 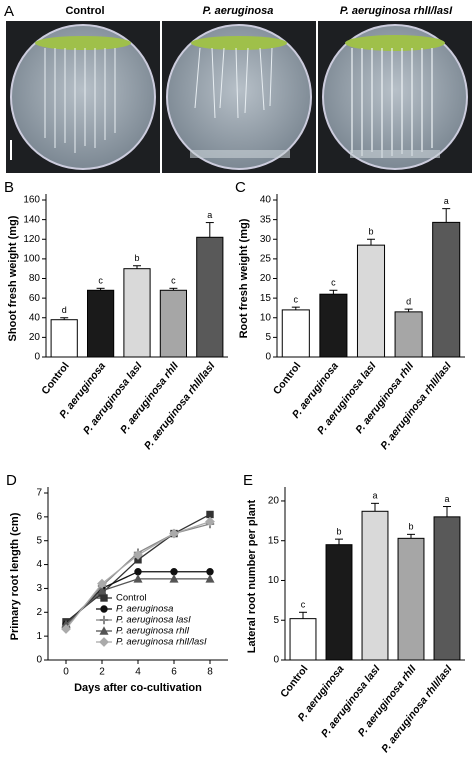 I want to click on panel-label: C, so click(x=240, y=187).